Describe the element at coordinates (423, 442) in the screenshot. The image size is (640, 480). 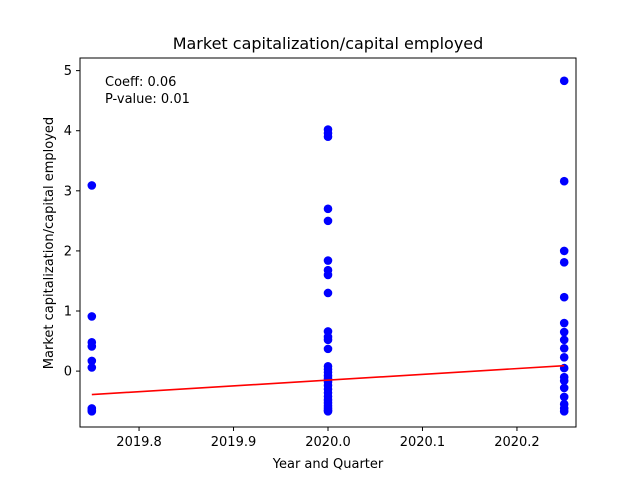
I see `x-tick-label: 2020.1` at that location.